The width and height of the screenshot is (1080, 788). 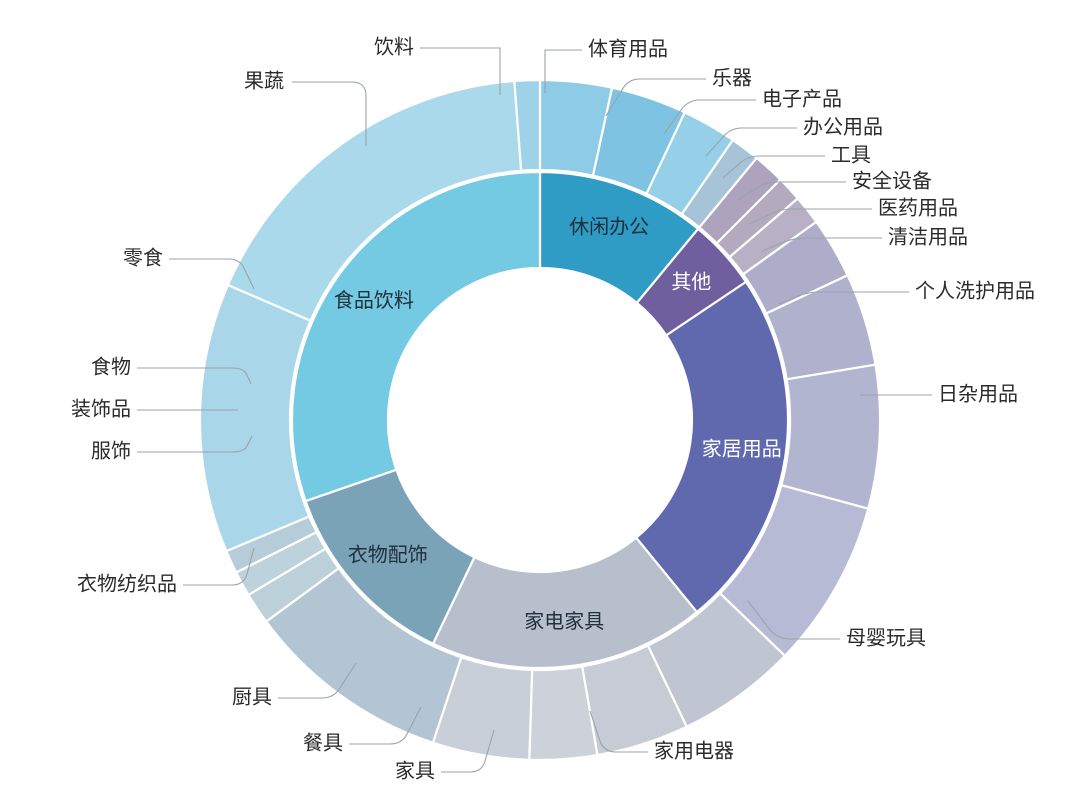 I want to click on leader-line-服饰, so click(x=195, y=444).